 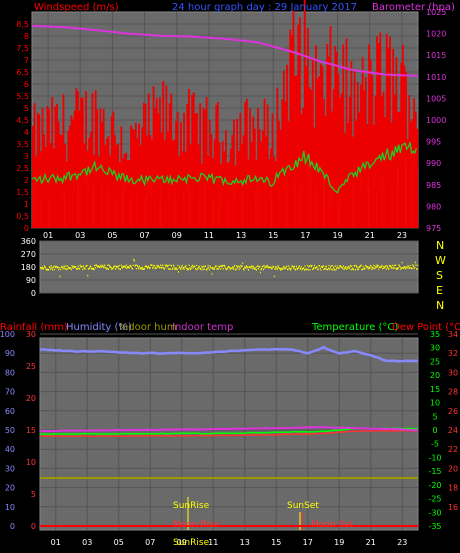 I want to click on windspeed-tick: 2,5, so click(x=22, y=168).